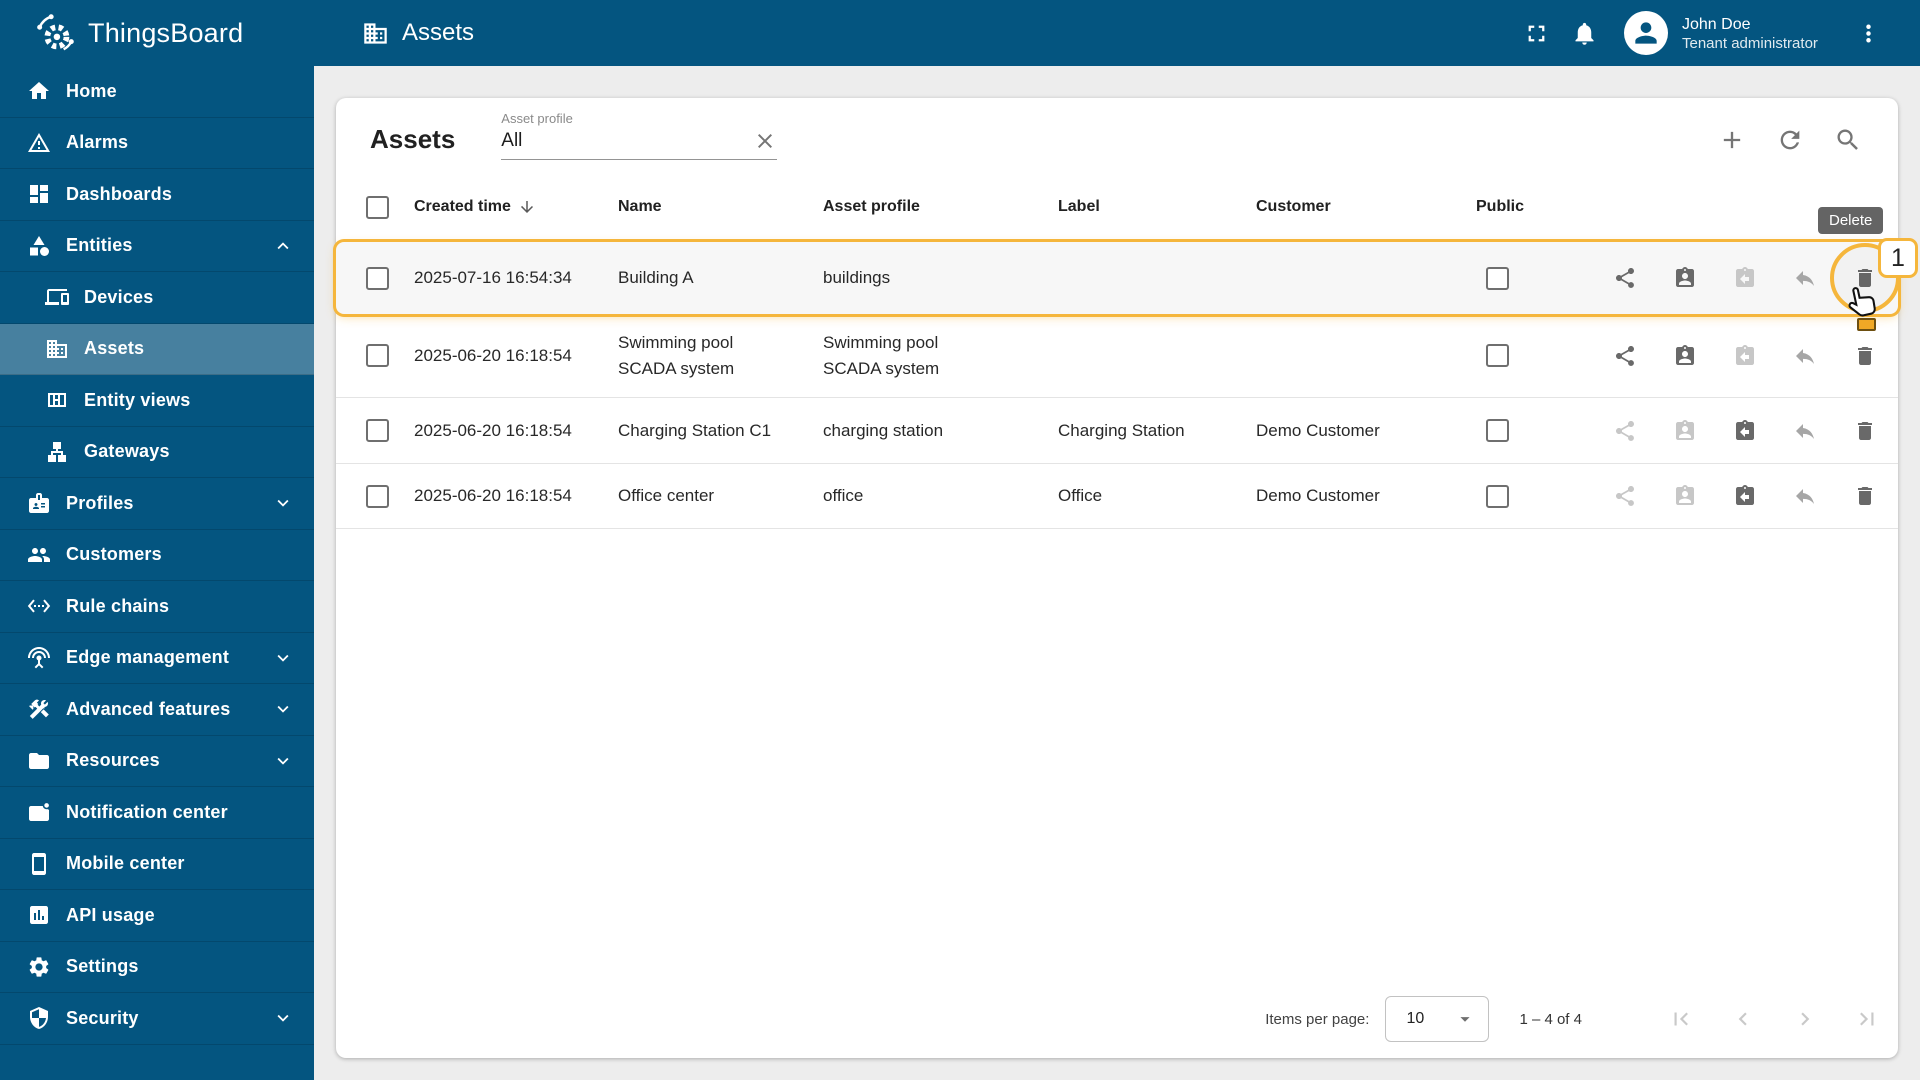 Image resolution: width=1920 pixels, height=1080 pixels. I want to click on sidebar-item-label: Rule chains, so click(118, 605).